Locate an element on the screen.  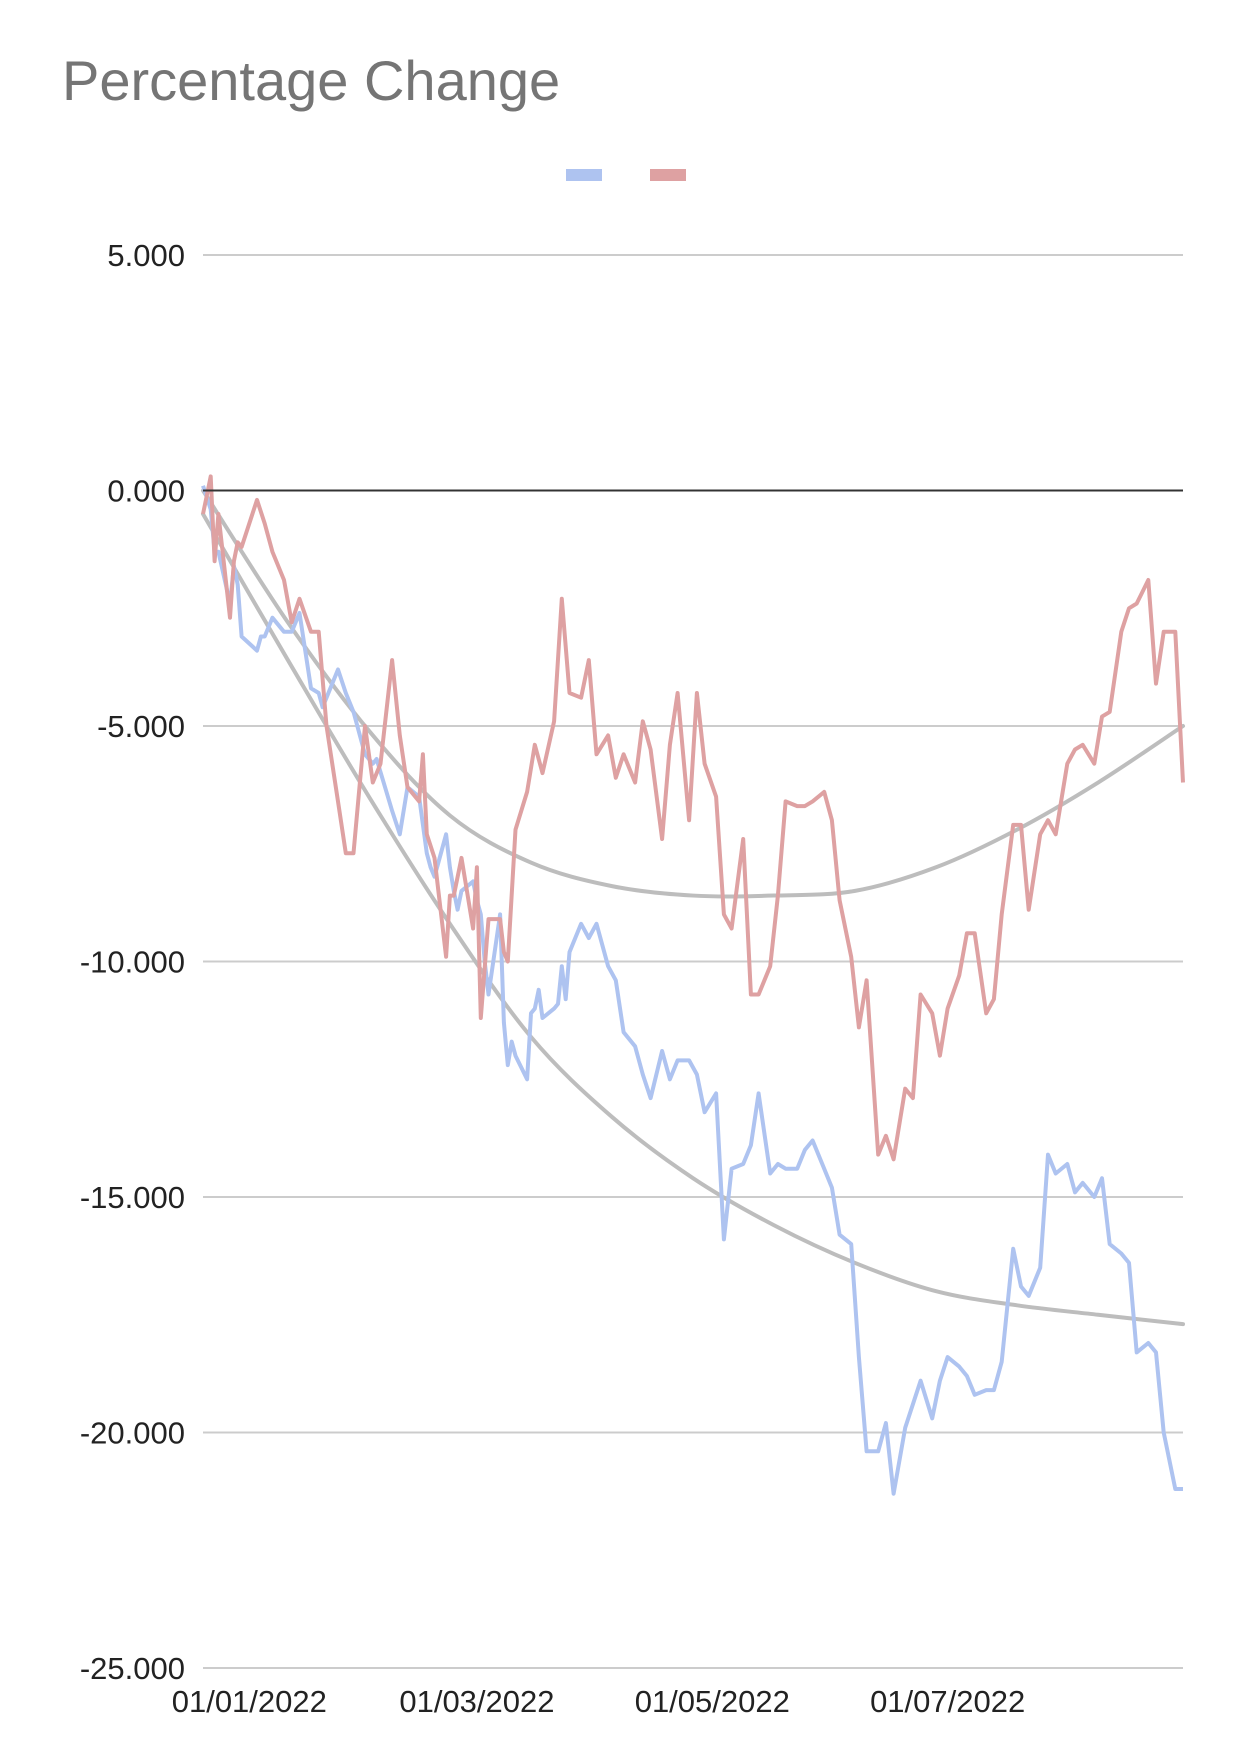
x-tick-label: 01/03/2022 is located at coordinates (476, 1701).